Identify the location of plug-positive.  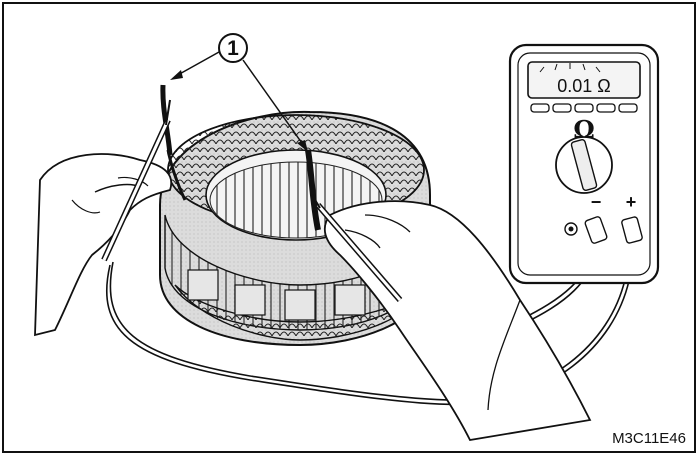
(632, 230).